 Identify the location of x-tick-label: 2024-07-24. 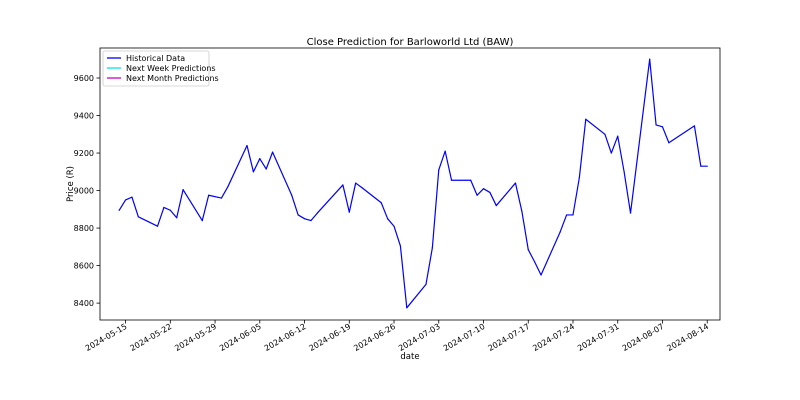
(553, 337).